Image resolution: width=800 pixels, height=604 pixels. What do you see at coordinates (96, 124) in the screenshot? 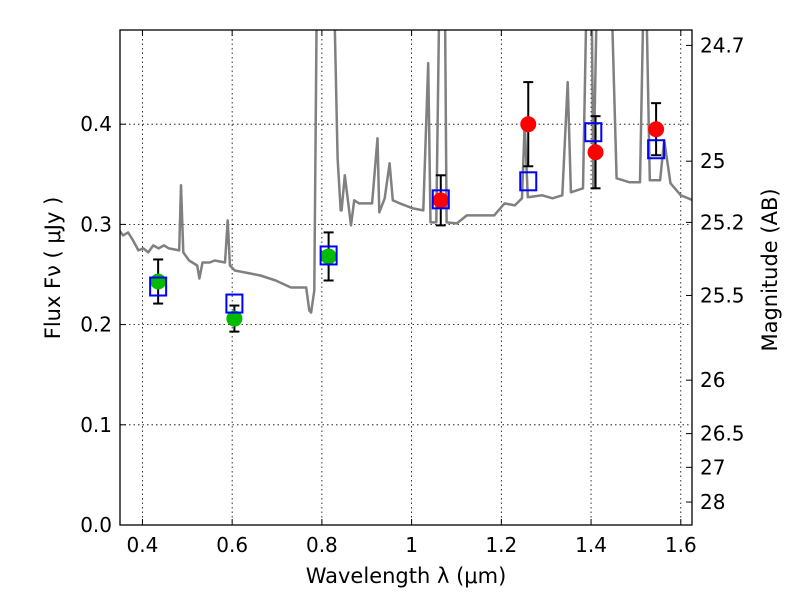
I see `y-tick-label: 0.4` at bounding box center [96, 124].